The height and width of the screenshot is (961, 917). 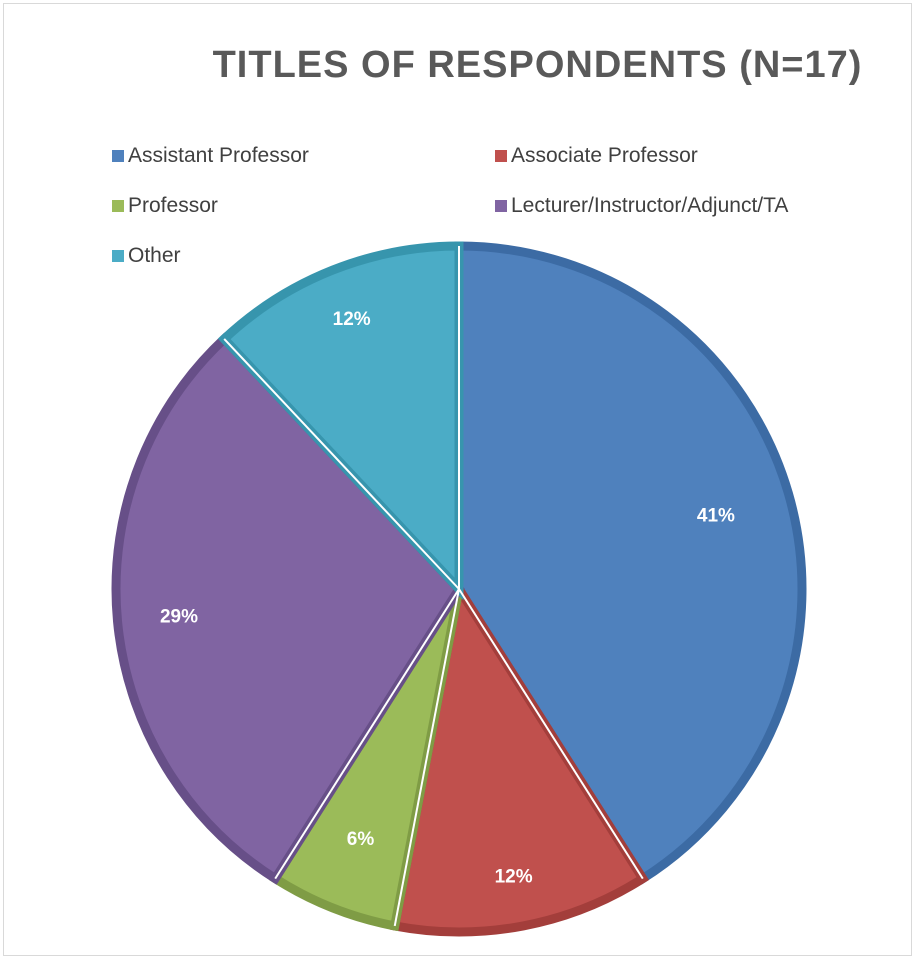 What do you see at coordinates (604, 155) in the screenshot?
I see `legend-label: Associate Professor` at bounding box center [604, 155].